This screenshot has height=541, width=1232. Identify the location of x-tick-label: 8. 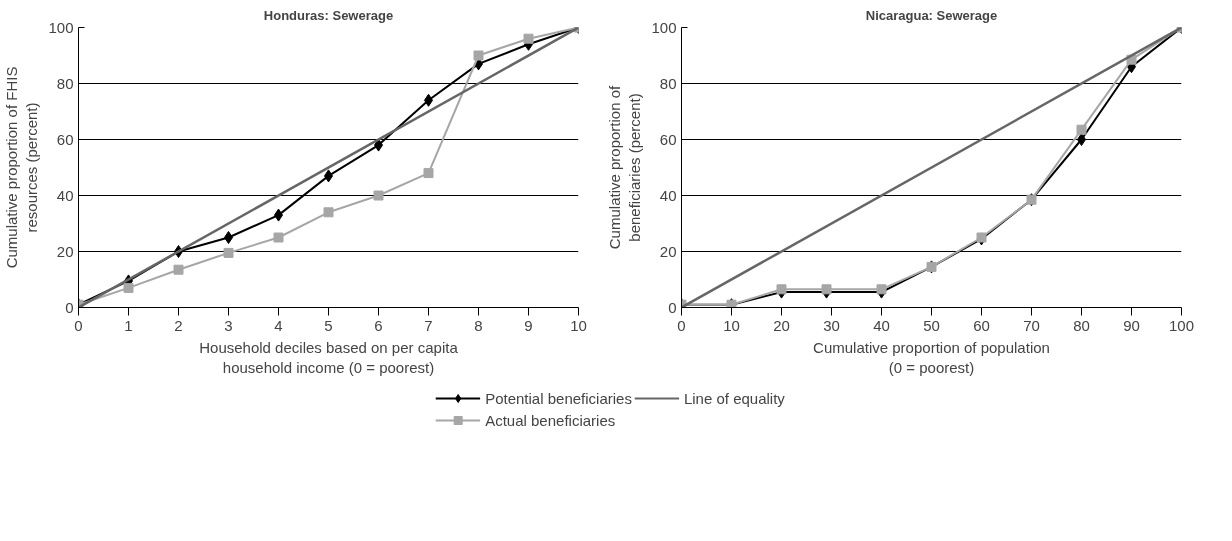
(478, 325).